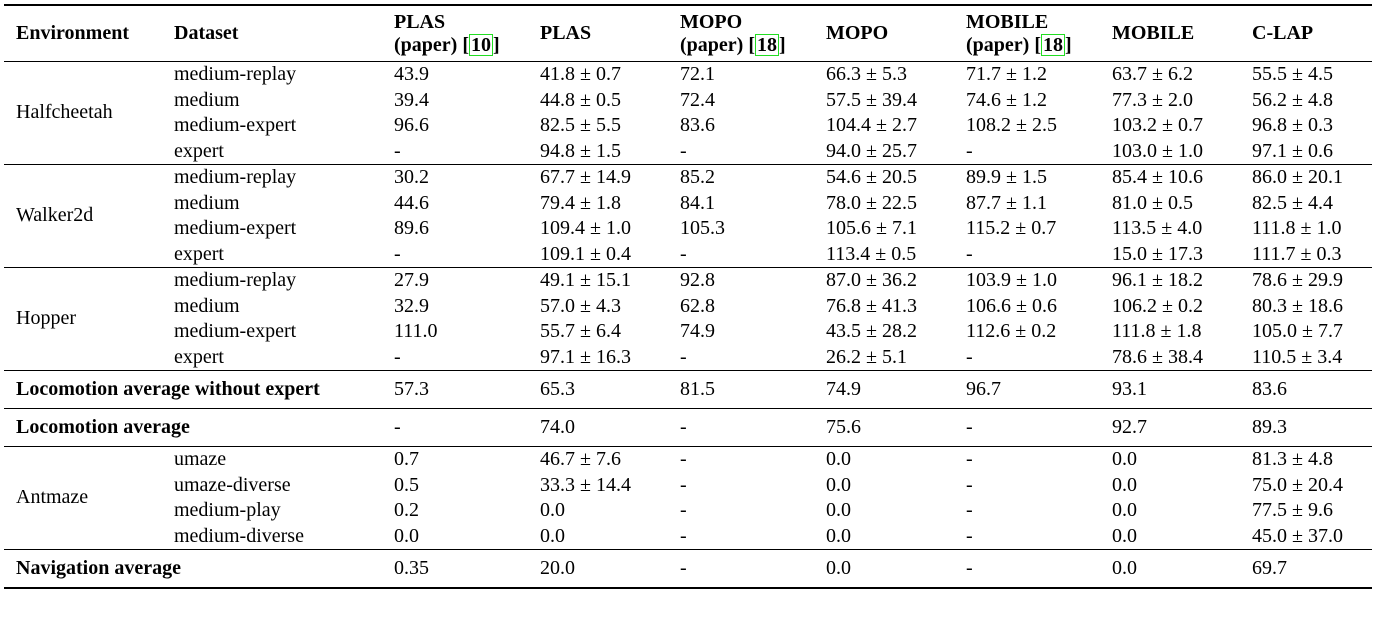 The height and width of the screenshot is (621, 1377). What do you see at coordinates (1152, 99) in the screenshot?
I see `cell-value: 77.3 ± 2.0` at bounding box center [1152, 99].